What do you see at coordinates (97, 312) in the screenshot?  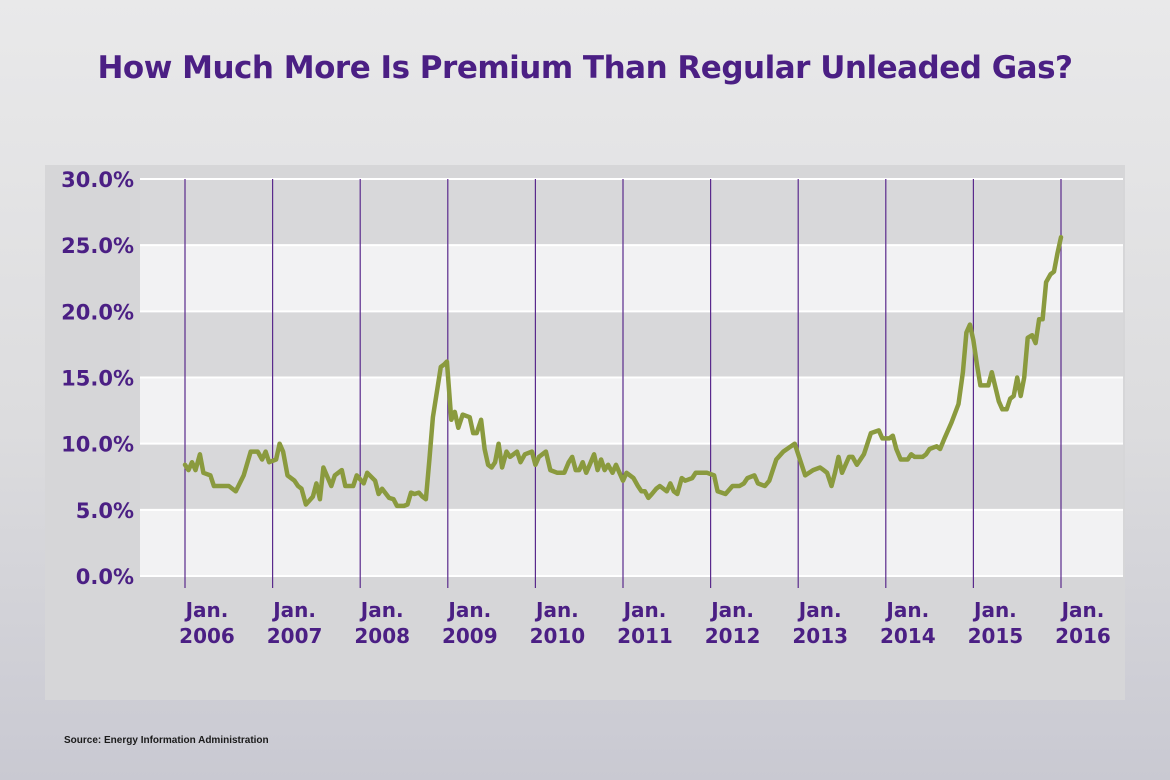 I see `y-tick-label: 20.0%` at bounding box center [97, 312].